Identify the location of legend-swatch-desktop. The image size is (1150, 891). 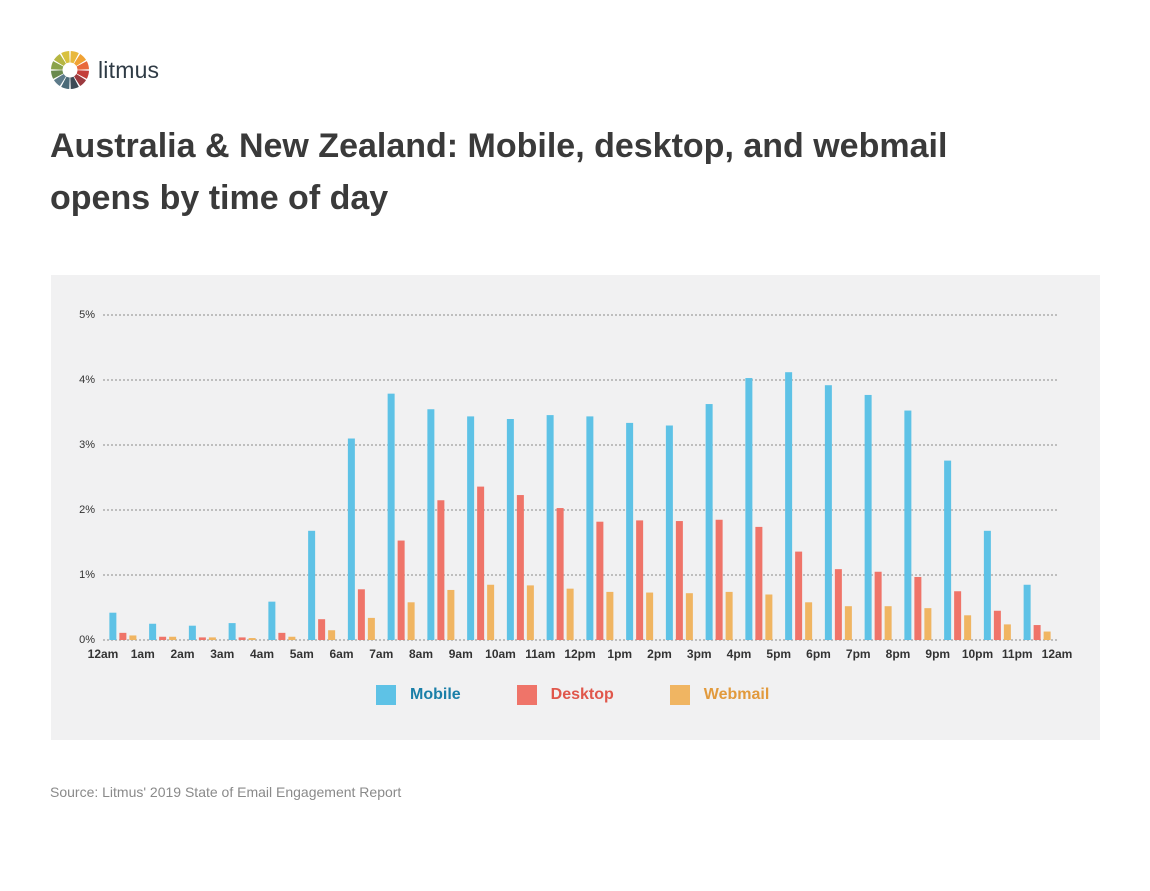
(526, 695).